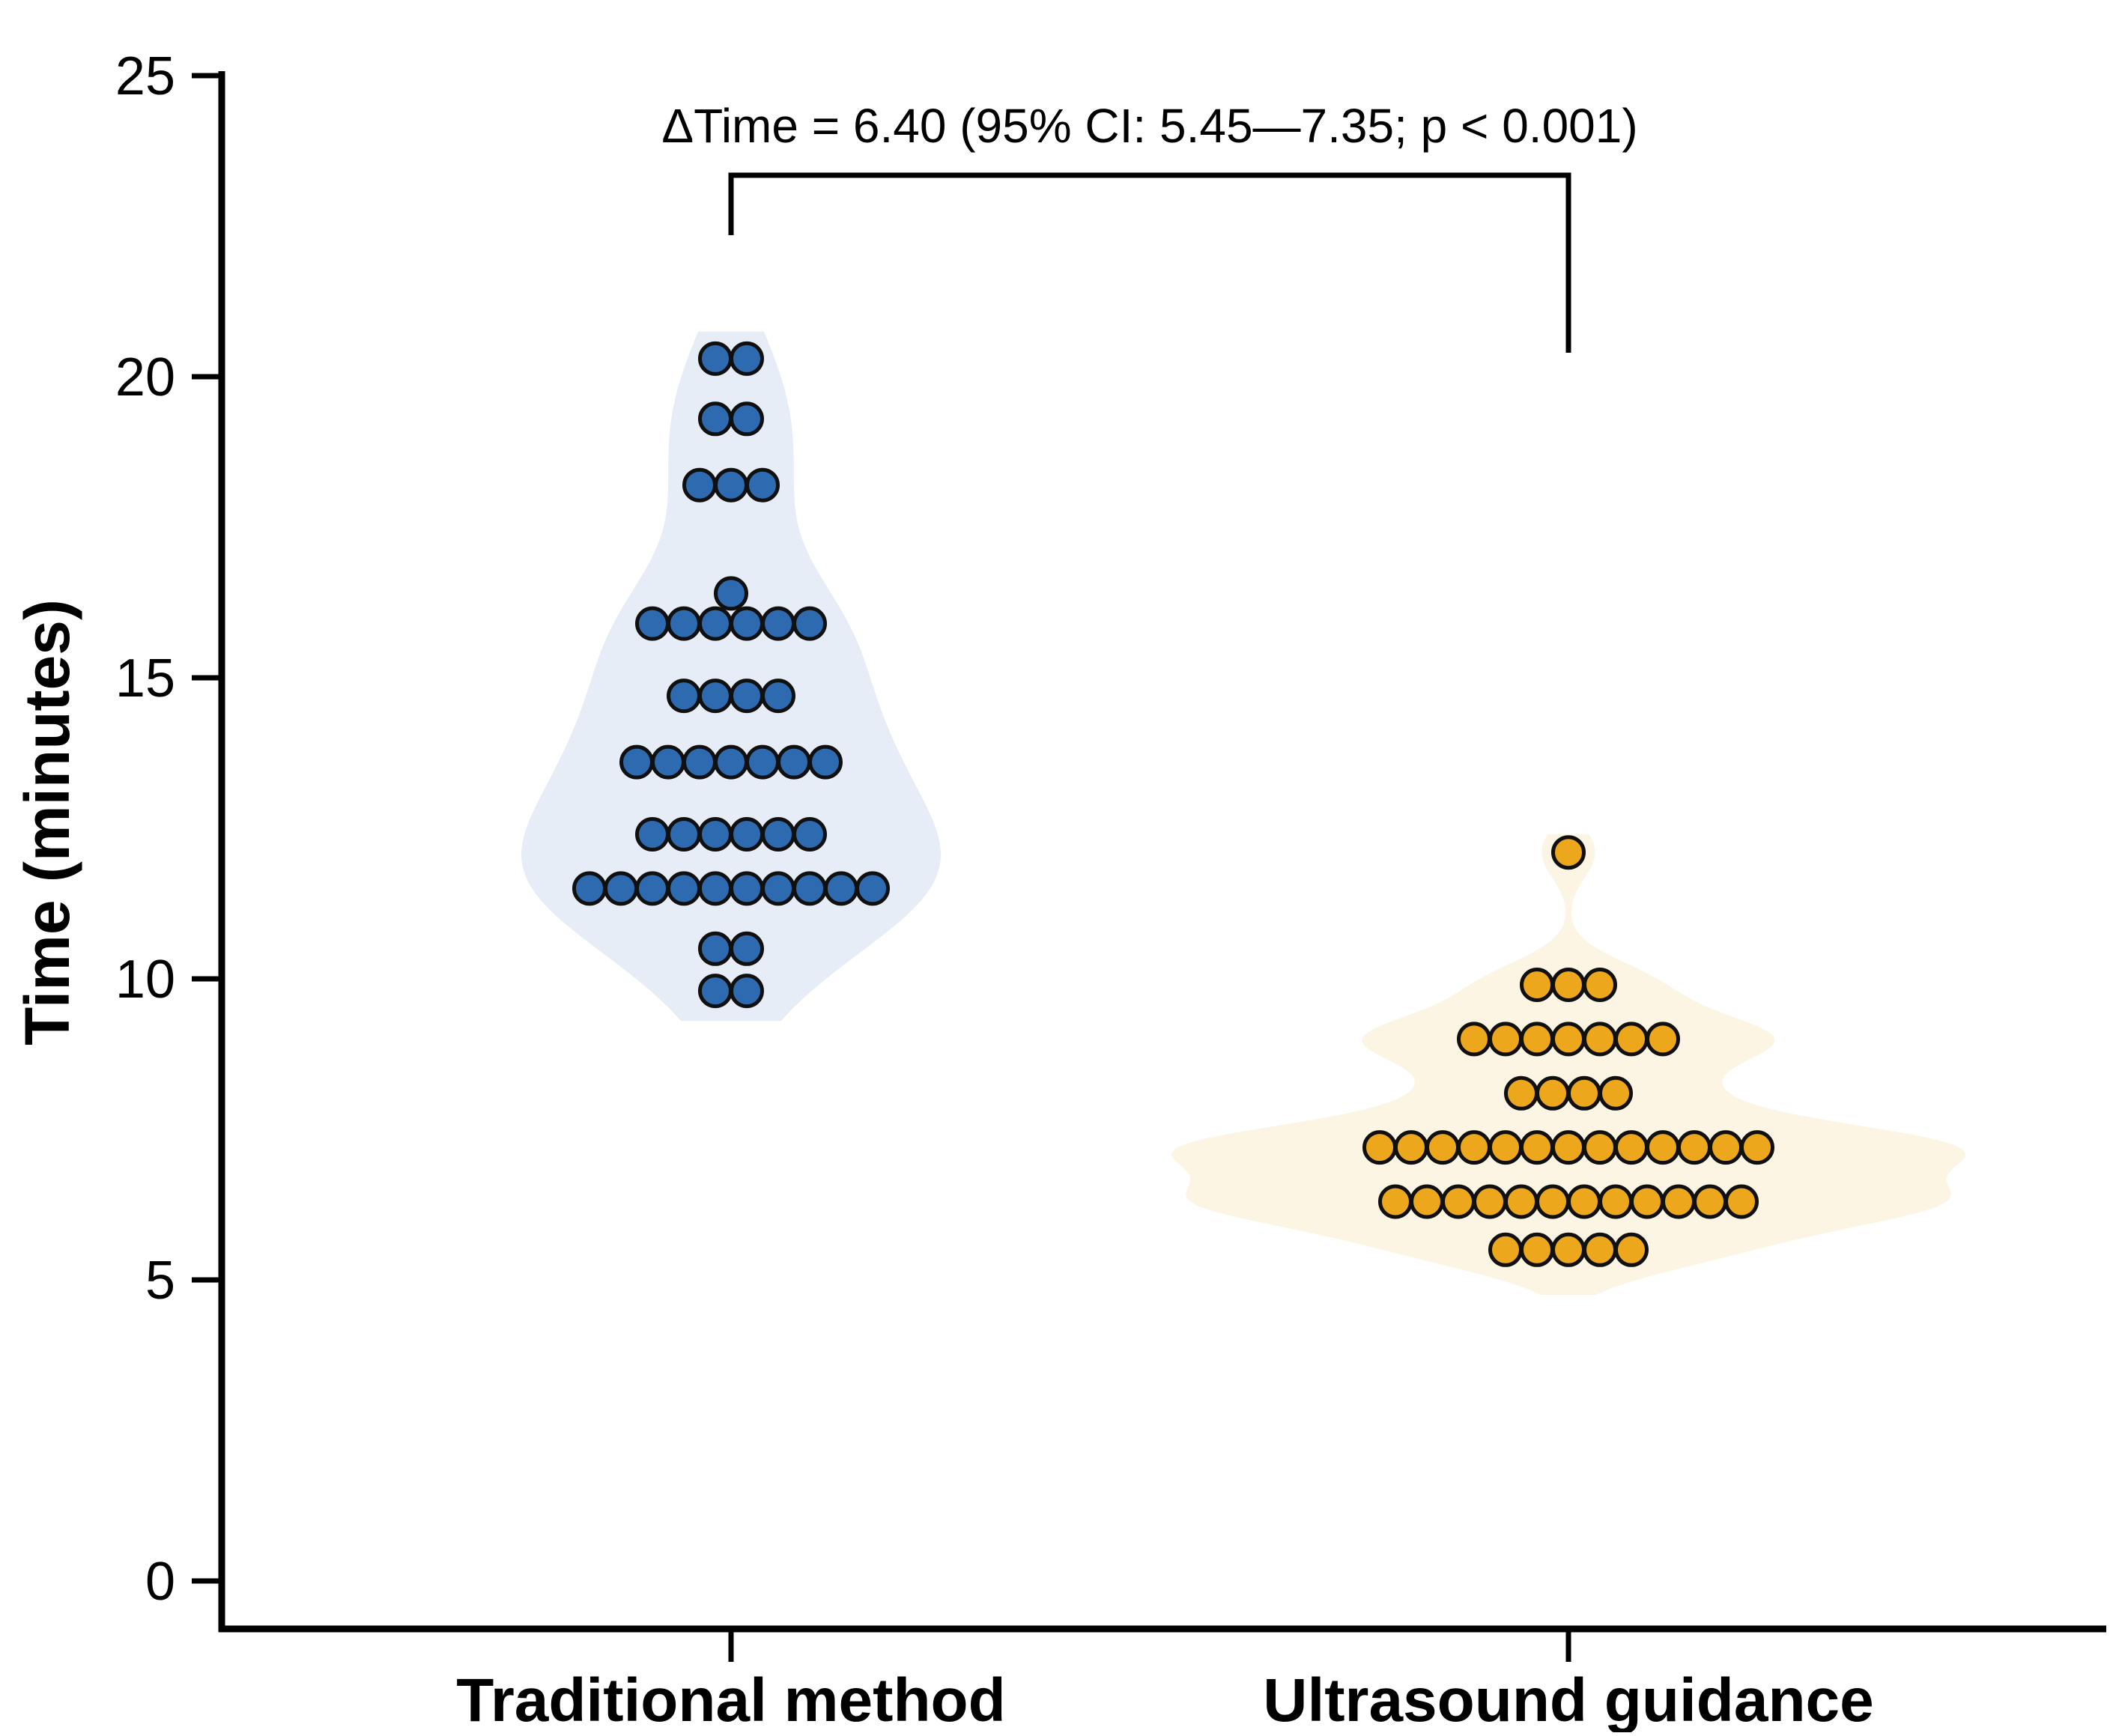 The width and height of the screenshot is (2110, 1736). What do you see at coordinates (145, 76) in the screenshot?
I see `y-tick-label: 25` at bounding box center [145, 76].